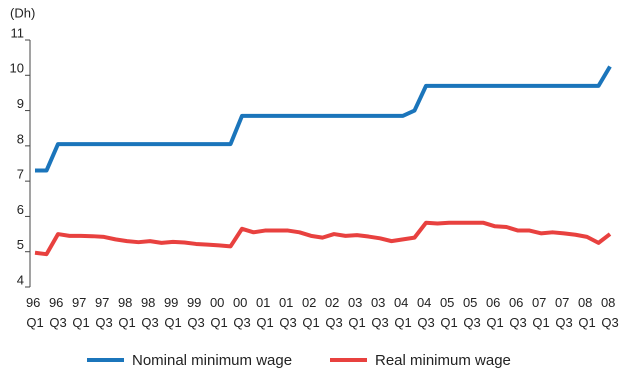 The image size is (621, 372). What do you see at coordinates (495, 312) in the screenshot?
I see `x-tick-label: 06 Q1` at bounding box center [495, 312].